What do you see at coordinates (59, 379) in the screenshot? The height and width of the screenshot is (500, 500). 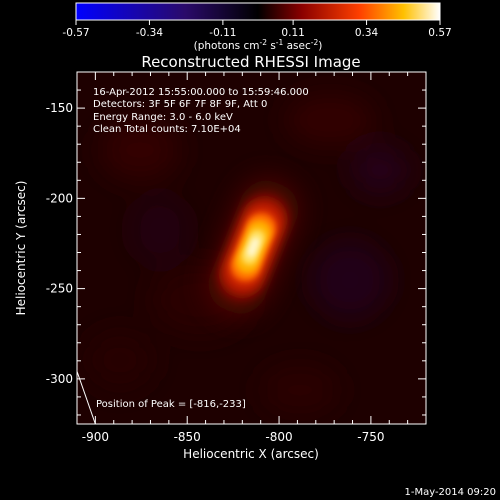 I see `y-tick-label: -300` at bounding box center [59, 379].